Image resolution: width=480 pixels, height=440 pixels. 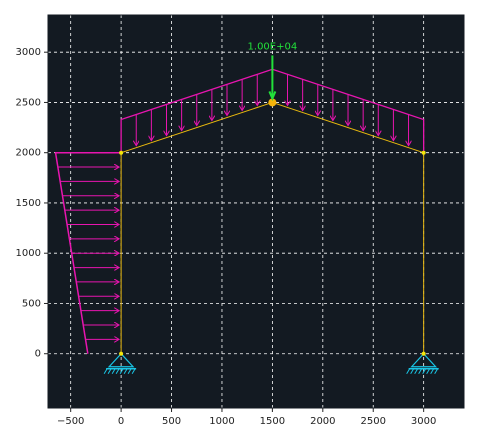 What do you see at coordinates (221, 421) in the screenshot?
I see `x-tick-label: 1000` at bounding box center [221, 421].